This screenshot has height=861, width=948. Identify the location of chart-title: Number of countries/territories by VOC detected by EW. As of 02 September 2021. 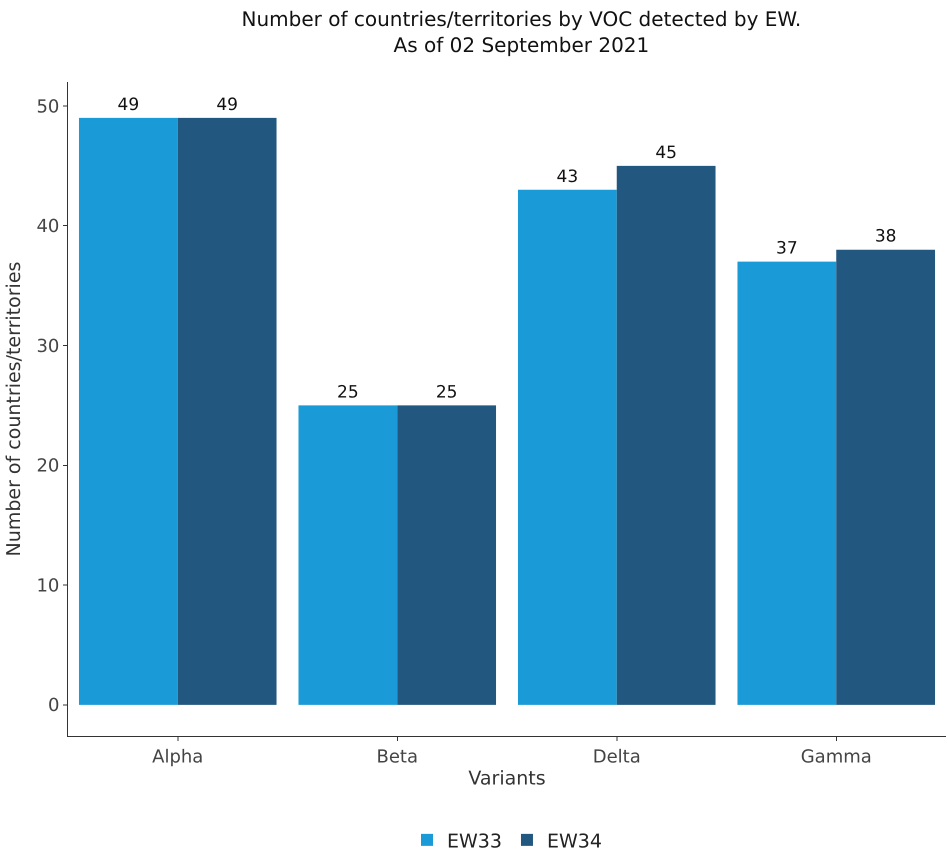
(522, 31).